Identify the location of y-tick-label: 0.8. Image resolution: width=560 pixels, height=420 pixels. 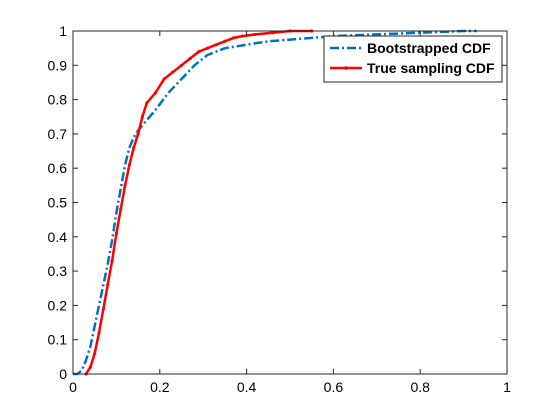
(58, 100).